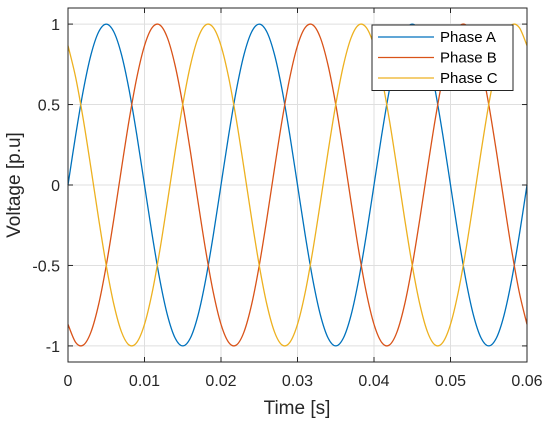  Describe the element at coordinates (469, 78) in the screenshot. I see `legend-label-phase-c: Phase C` at that location.